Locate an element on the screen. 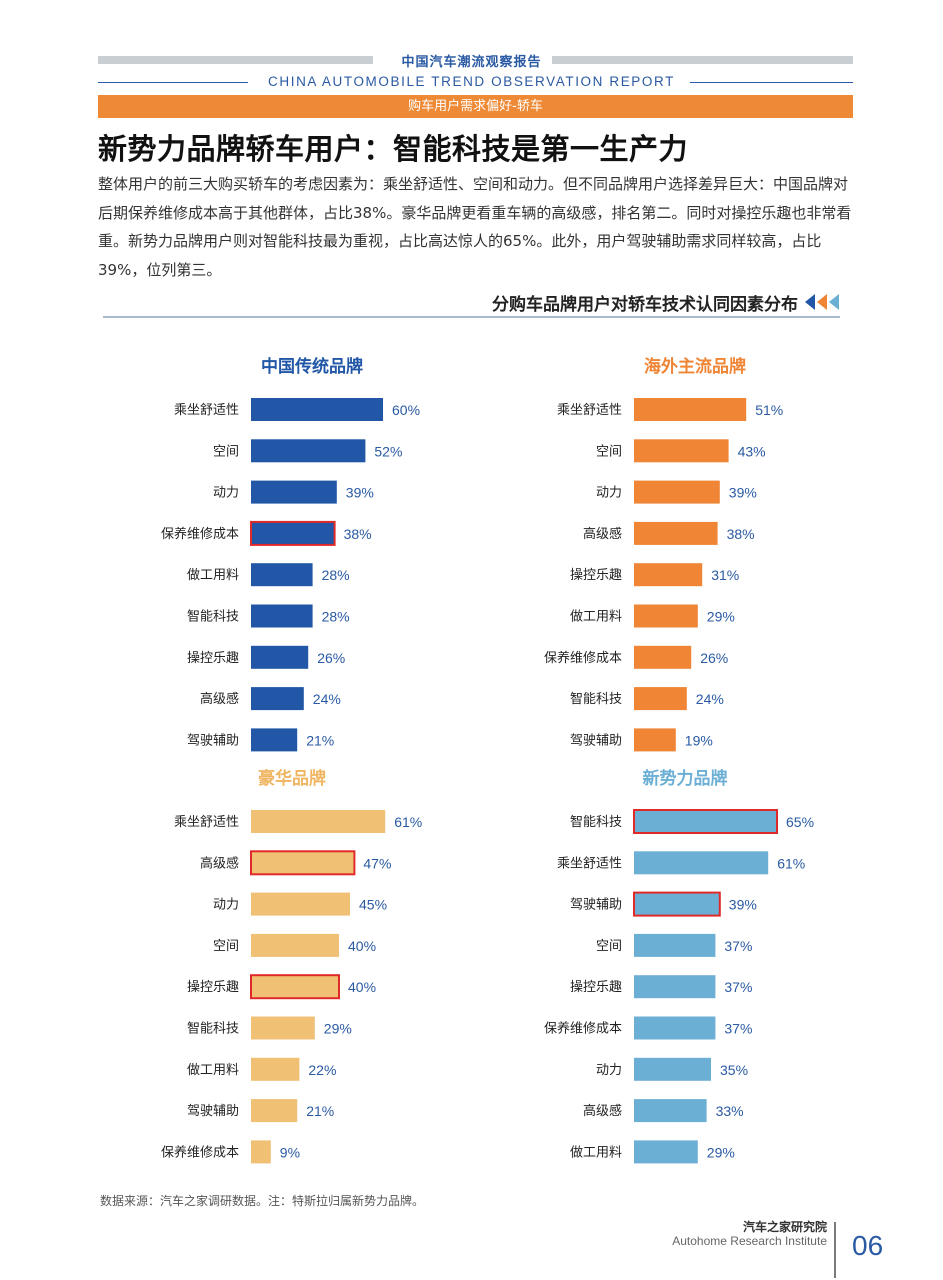  brand-name-cn: 汽车之家研究院 is located at coordinates (784, 1227).